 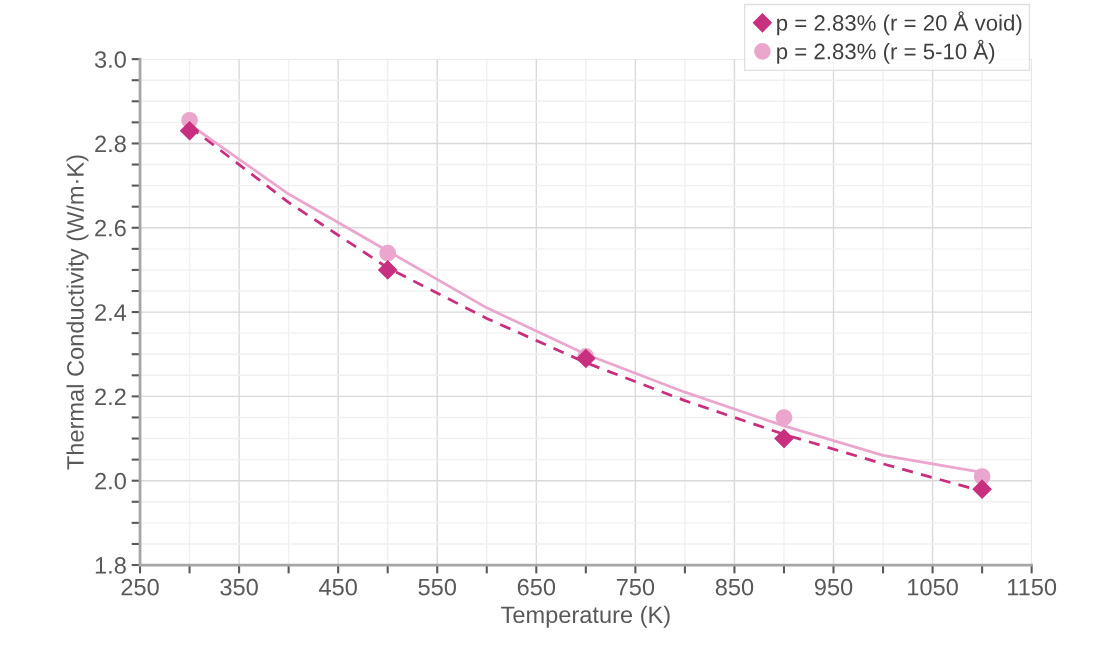 What do you see at coordinates (437, 587) in the screenshot?
I see `x-tick-label: 550` at bounding box center [437, 587].